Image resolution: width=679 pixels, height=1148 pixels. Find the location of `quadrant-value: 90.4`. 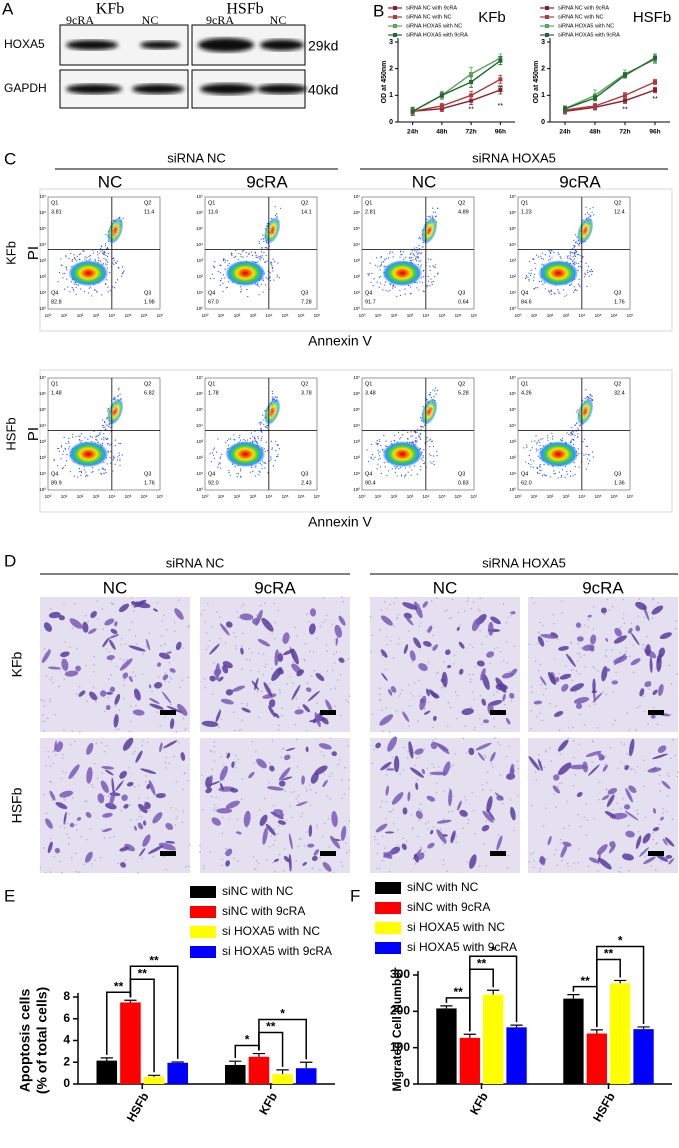

quadrant-value: 90.4 is located at coordinates (370, 483).